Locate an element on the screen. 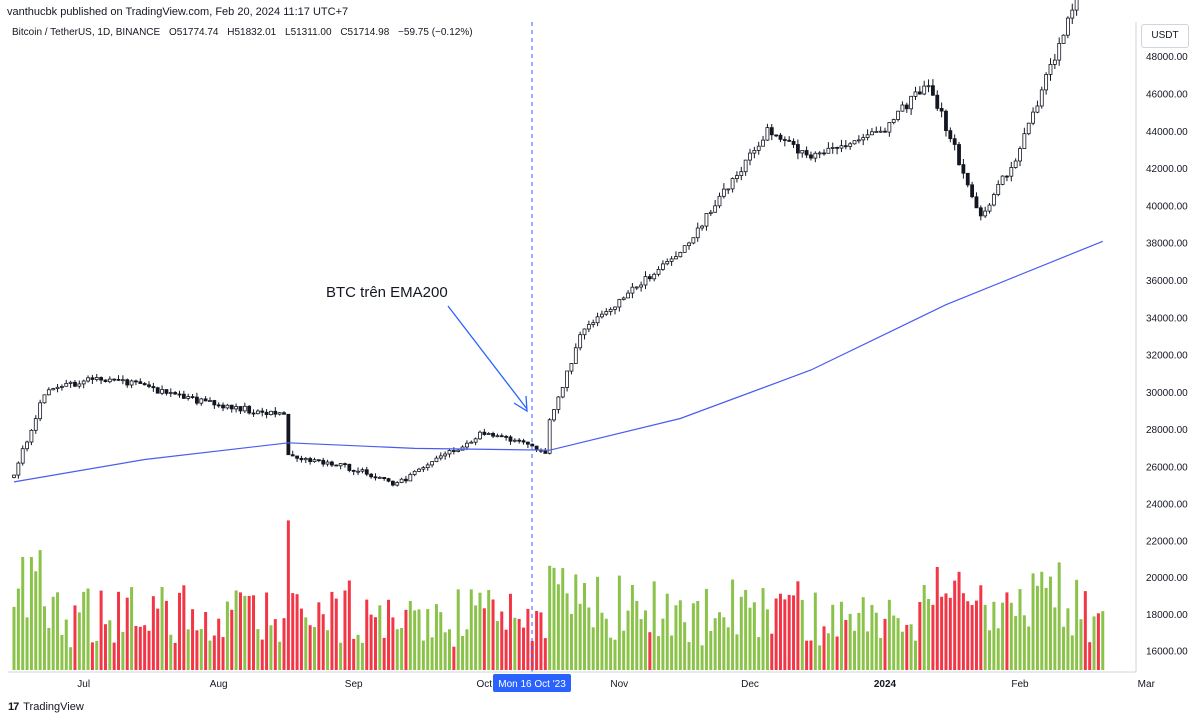 The image size is (1200, 722). currency-selector: USDT is located at coordinates (1165, 36).